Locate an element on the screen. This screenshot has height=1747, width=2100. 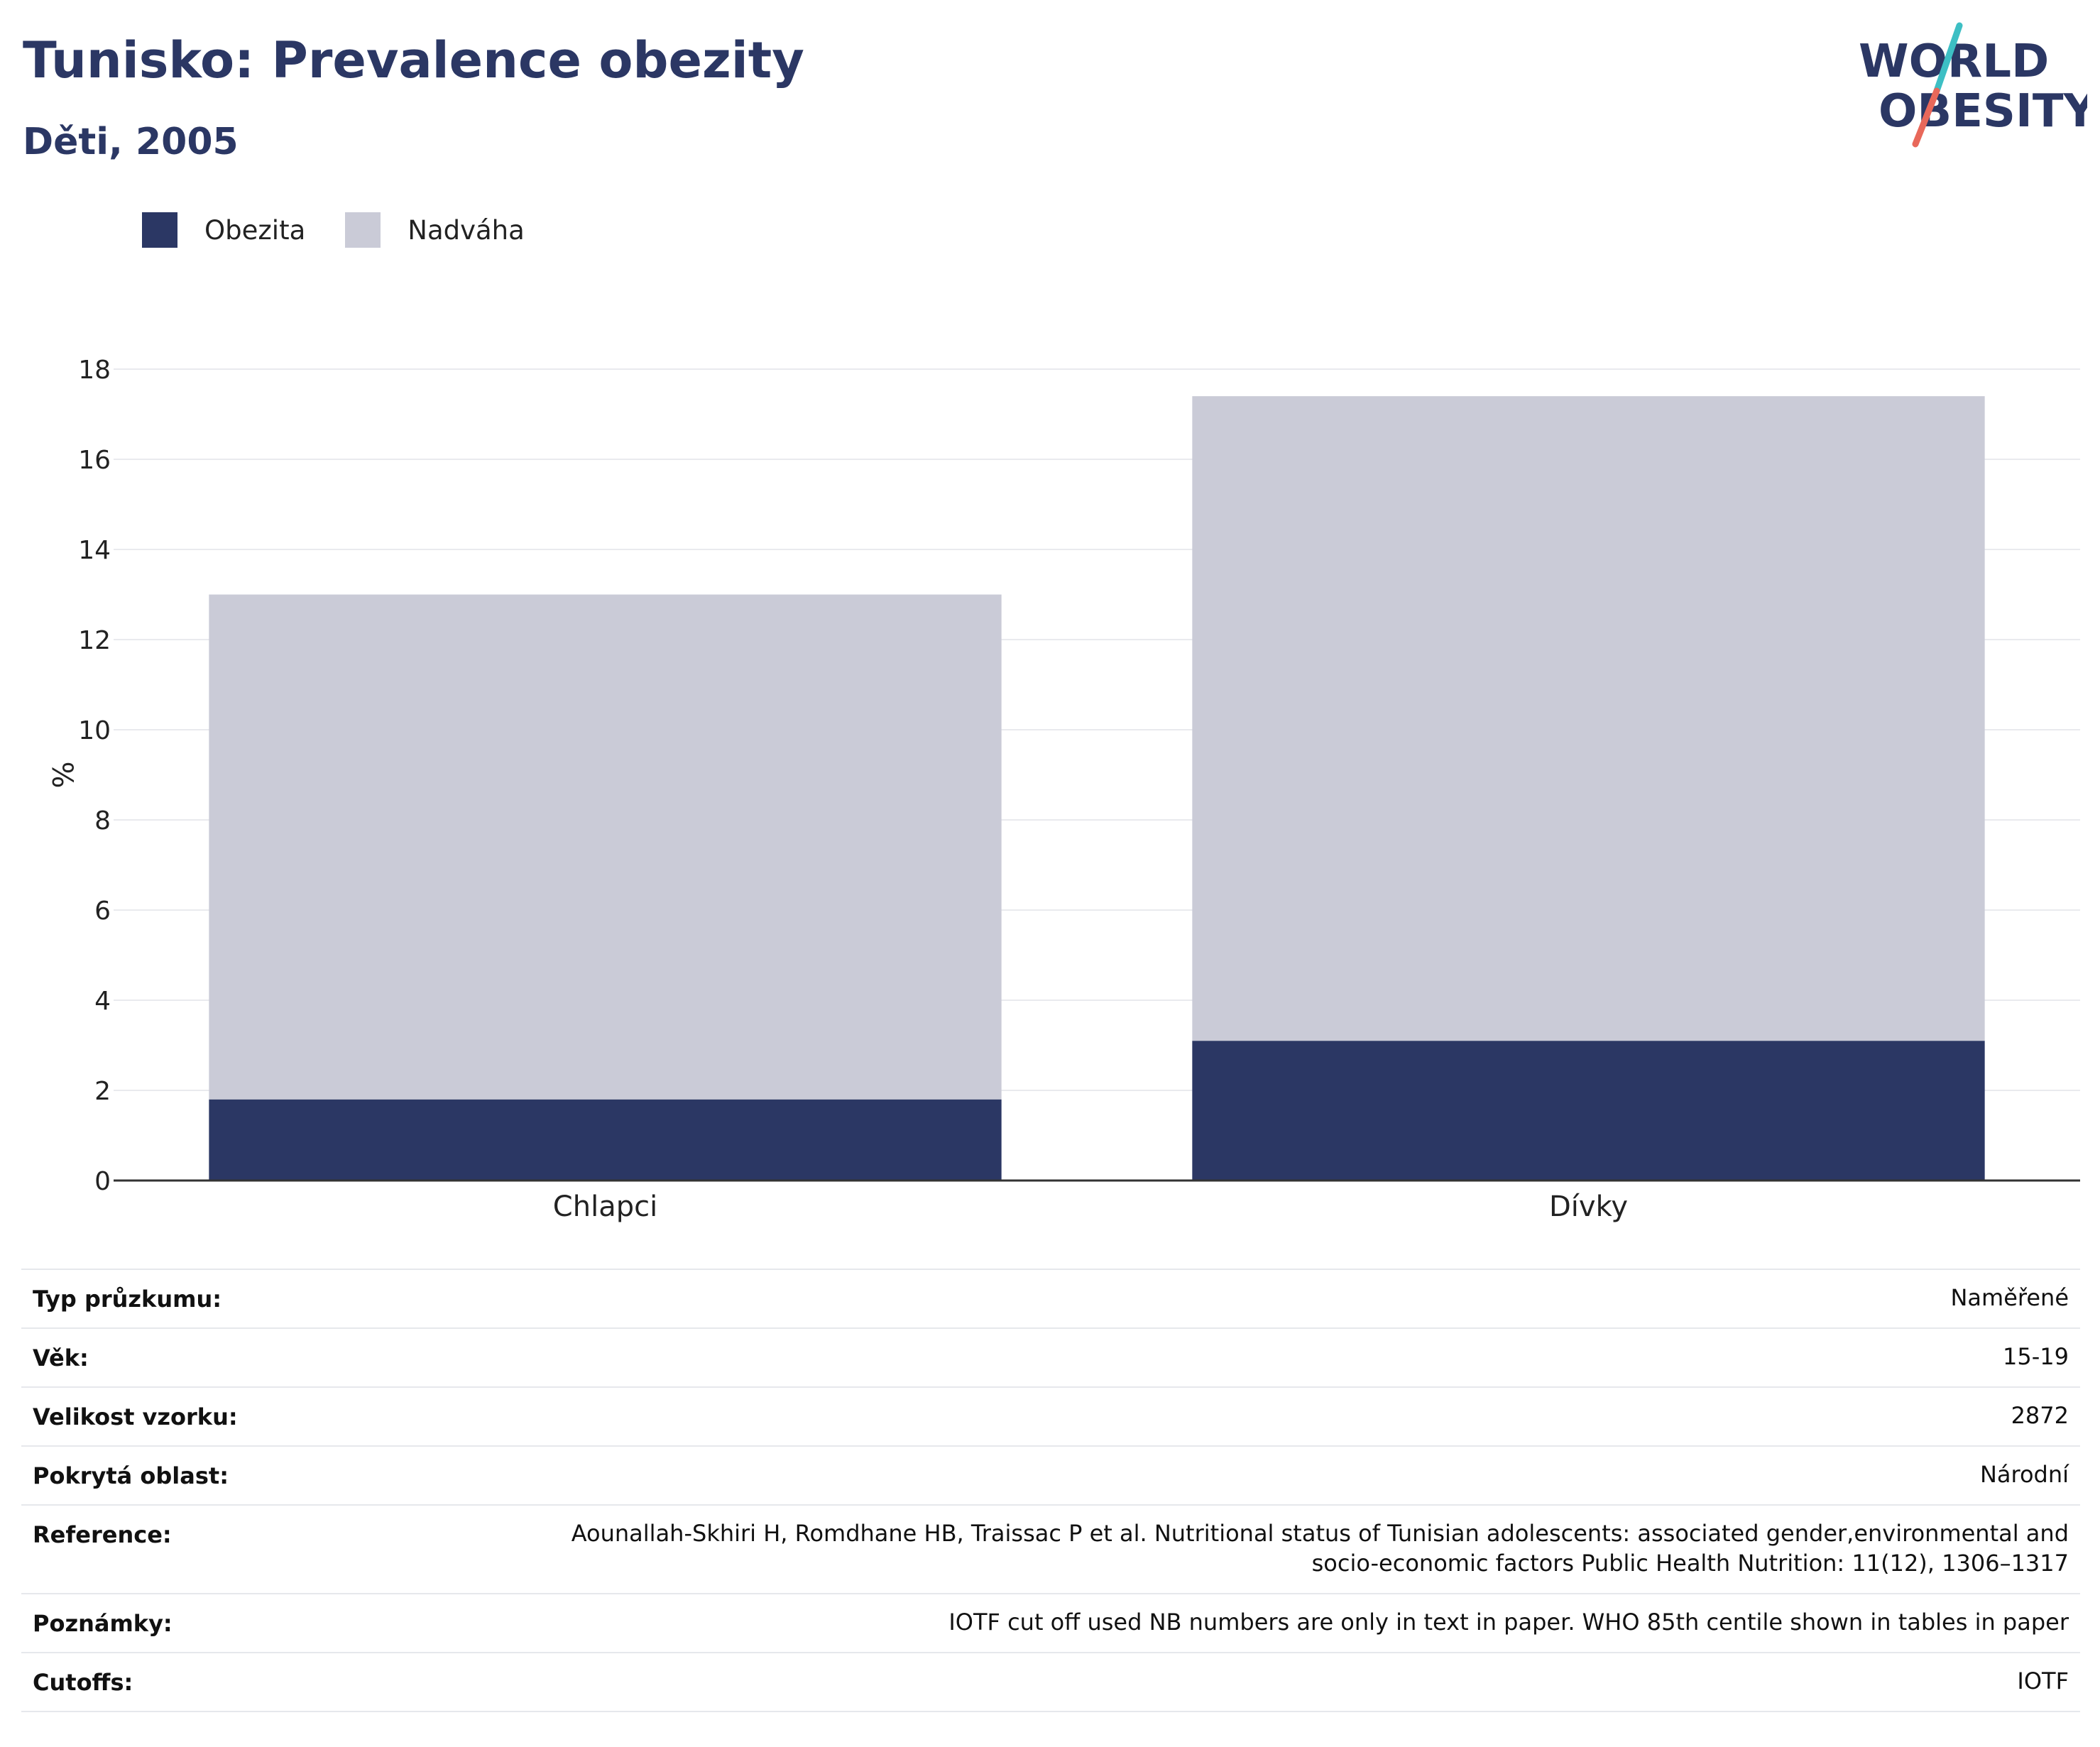
bar-obezita-divky is located at coordinates (1588, 1111).